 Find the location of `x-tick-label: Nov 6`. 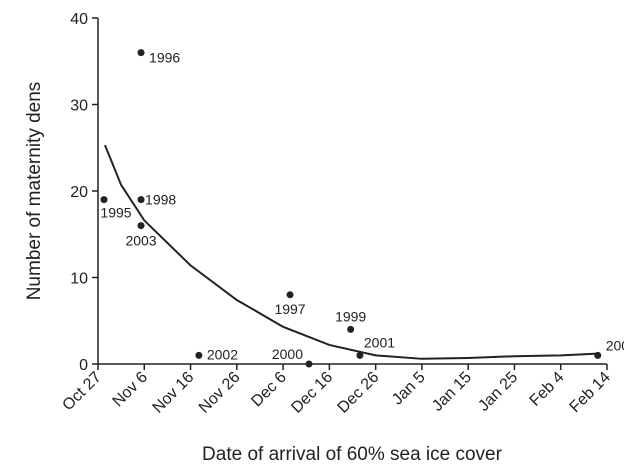

x-tick-label: Nov 6 is located at coordinates (131, 390).